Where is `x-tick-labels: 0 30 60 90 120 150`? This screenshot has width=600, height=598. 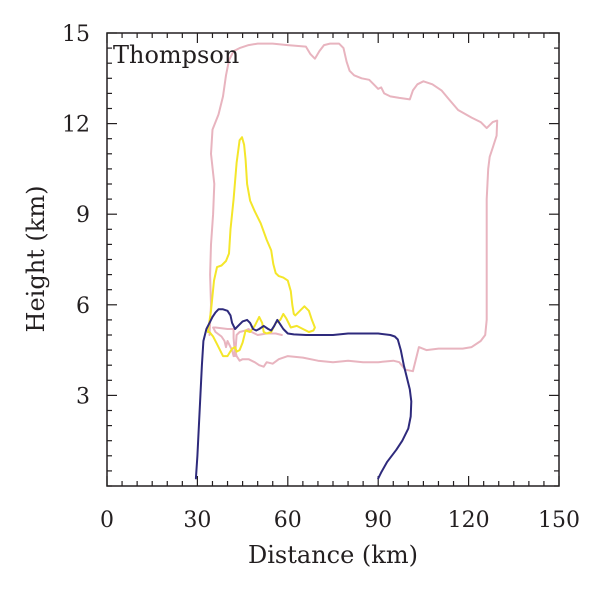 x-tick-labels: 0 30 60 90 120 150 is located at coordinates (340, 520).